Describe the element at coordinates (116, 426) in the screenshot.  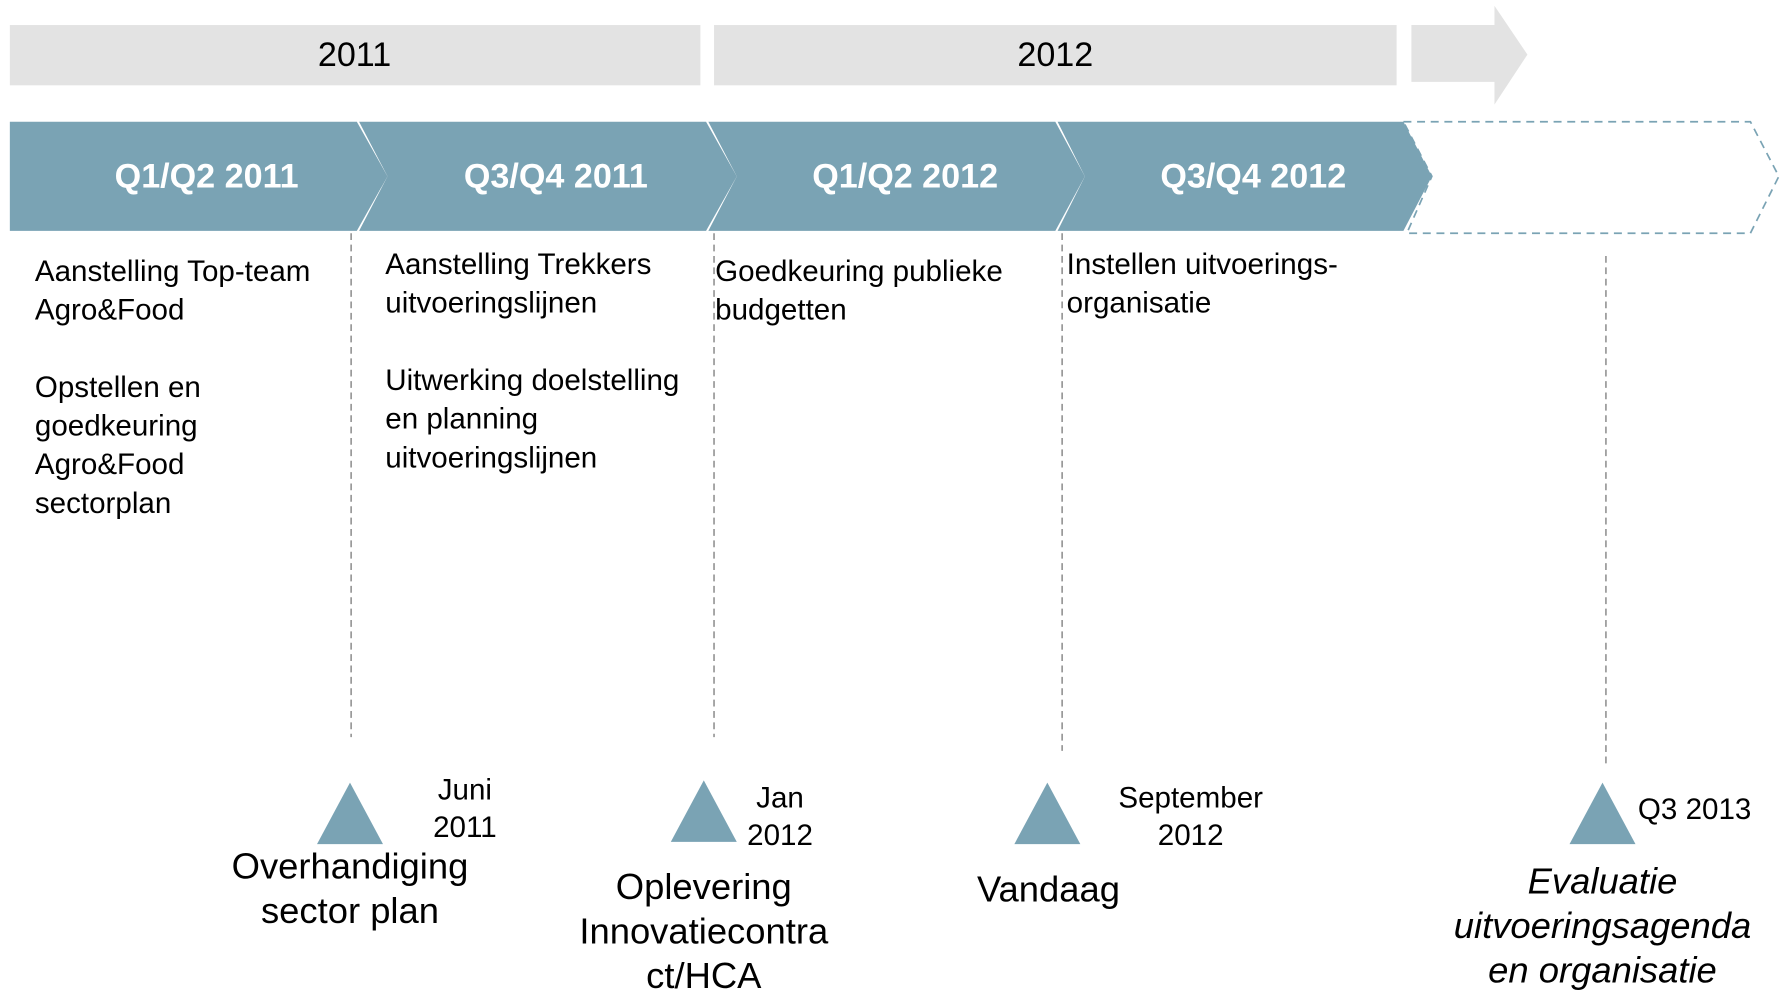
I see `description-line: goedkeuring` at that location.